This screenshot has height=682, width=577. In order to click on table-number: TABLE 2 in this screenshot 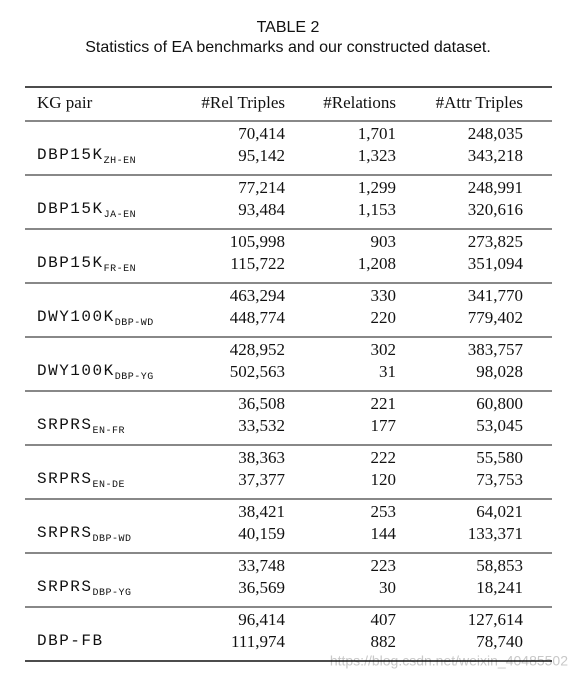, I will do `click(288, 27)`.